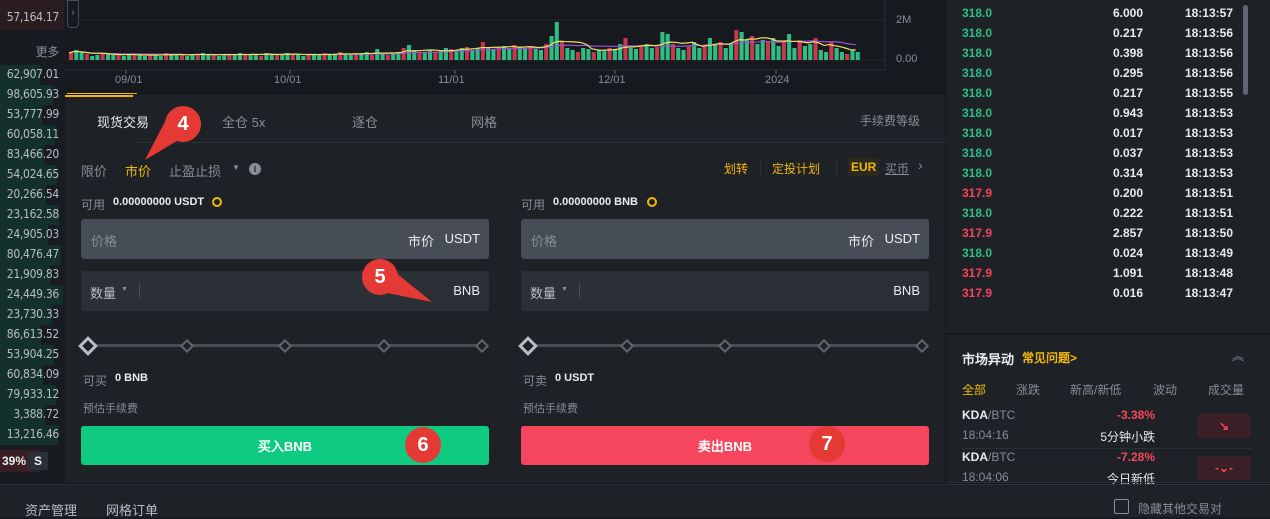 The height and width of the screenshot is (519, 1270). I want to click on movers-filter: 波动, so click(1165, 390).